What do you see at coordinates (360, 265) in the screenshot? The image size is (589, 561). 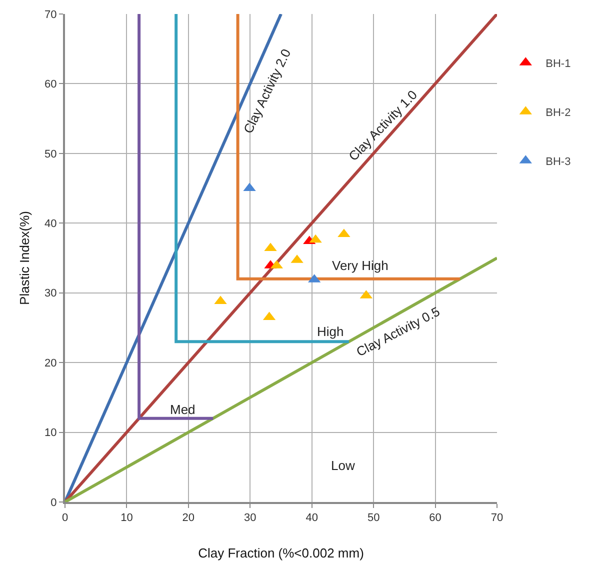 I see `annotation: Very High` at bounding box center [360, 265].